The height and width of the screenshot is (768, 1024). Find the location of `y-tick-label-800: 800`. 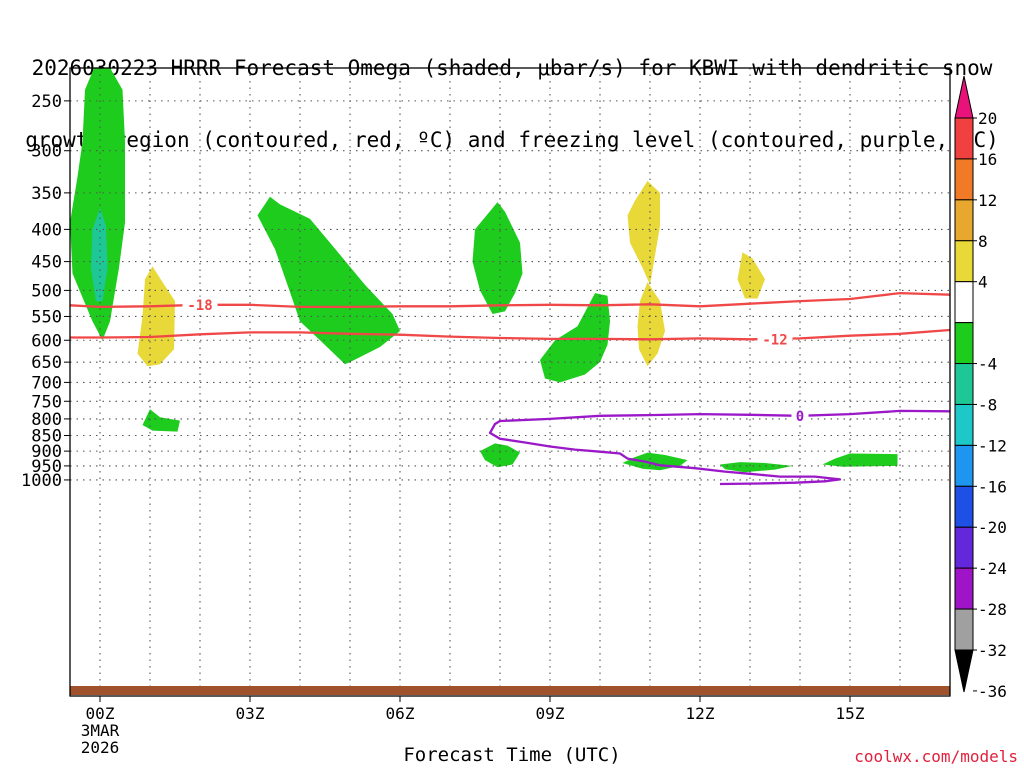

y-tick-label-800: 800 is located at coordinates (46, 420).